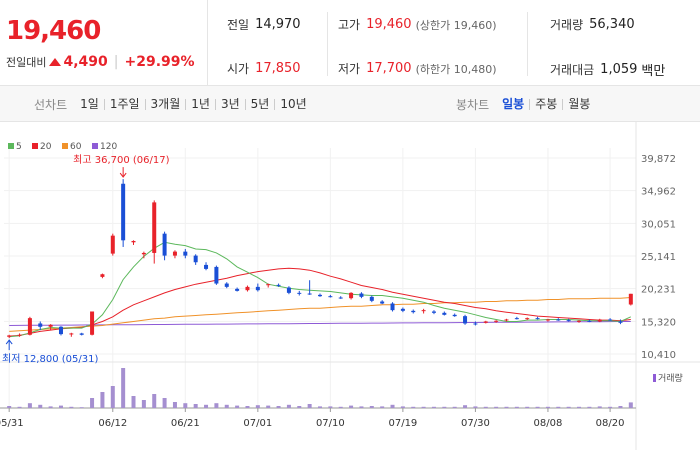 The height and width of the screenshot is (454, 700). What do you see at coordinates (320, 314) in the screenshot?
I see `ma60-line` at bounding box center [320, 314].